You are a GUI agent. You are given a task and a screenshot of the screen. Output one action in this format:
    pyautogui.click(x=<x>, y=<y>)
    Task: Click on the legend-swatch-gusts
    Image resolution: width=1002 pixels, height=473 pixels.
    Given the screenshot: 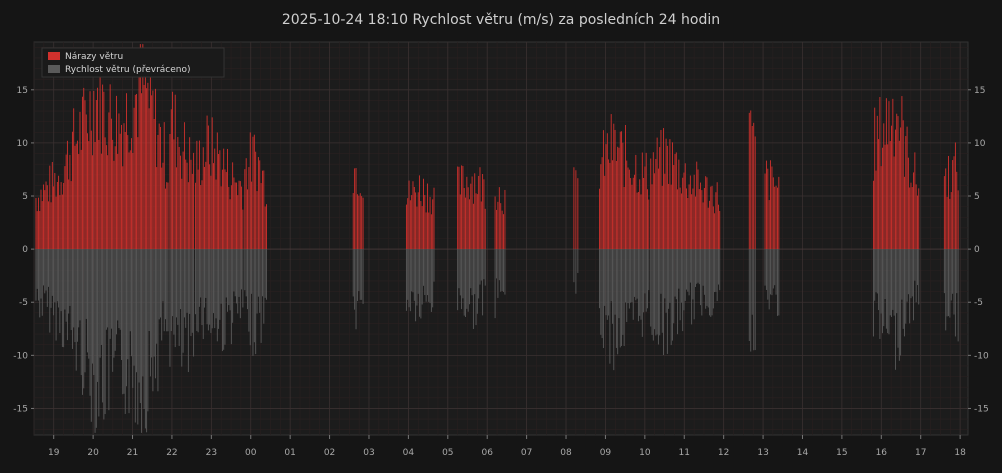 What is the action you would take?
    pyautogui.click(x=54, y=56)
    